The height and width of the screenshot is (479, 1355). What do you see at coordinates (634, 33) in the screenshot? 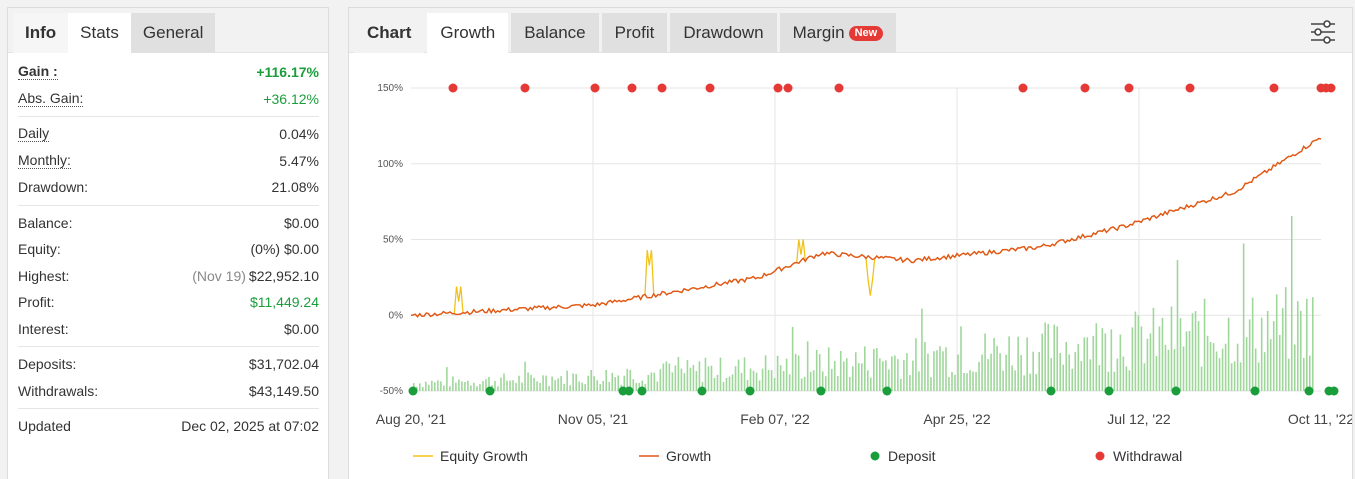
I see `tab-profit: Profit` at bounding box center [634, 33].